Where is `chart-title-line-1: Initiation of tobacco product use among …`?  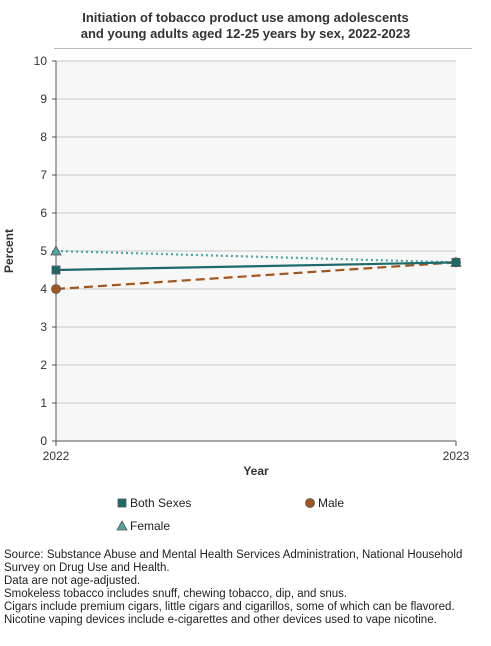 chart-title-line-1: Initiation of tobacco product use among … is located at coordinates (245, 17).